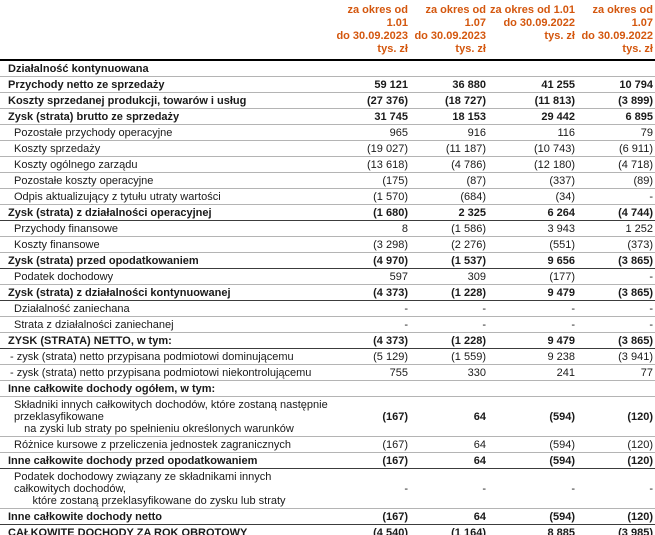  What do you see at coordinates (370, 196) in the screenshot?
I see `row-value: (1 570)` at bounding box center [370, 196].